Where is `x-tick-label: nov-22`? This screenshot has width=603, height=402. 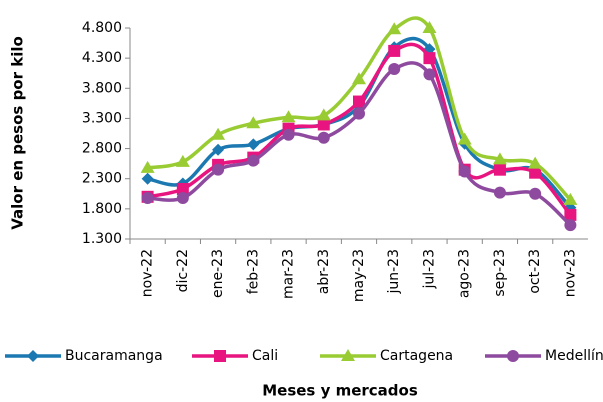 x-tick-label: nov-22 is located at coordinates (148, 273).